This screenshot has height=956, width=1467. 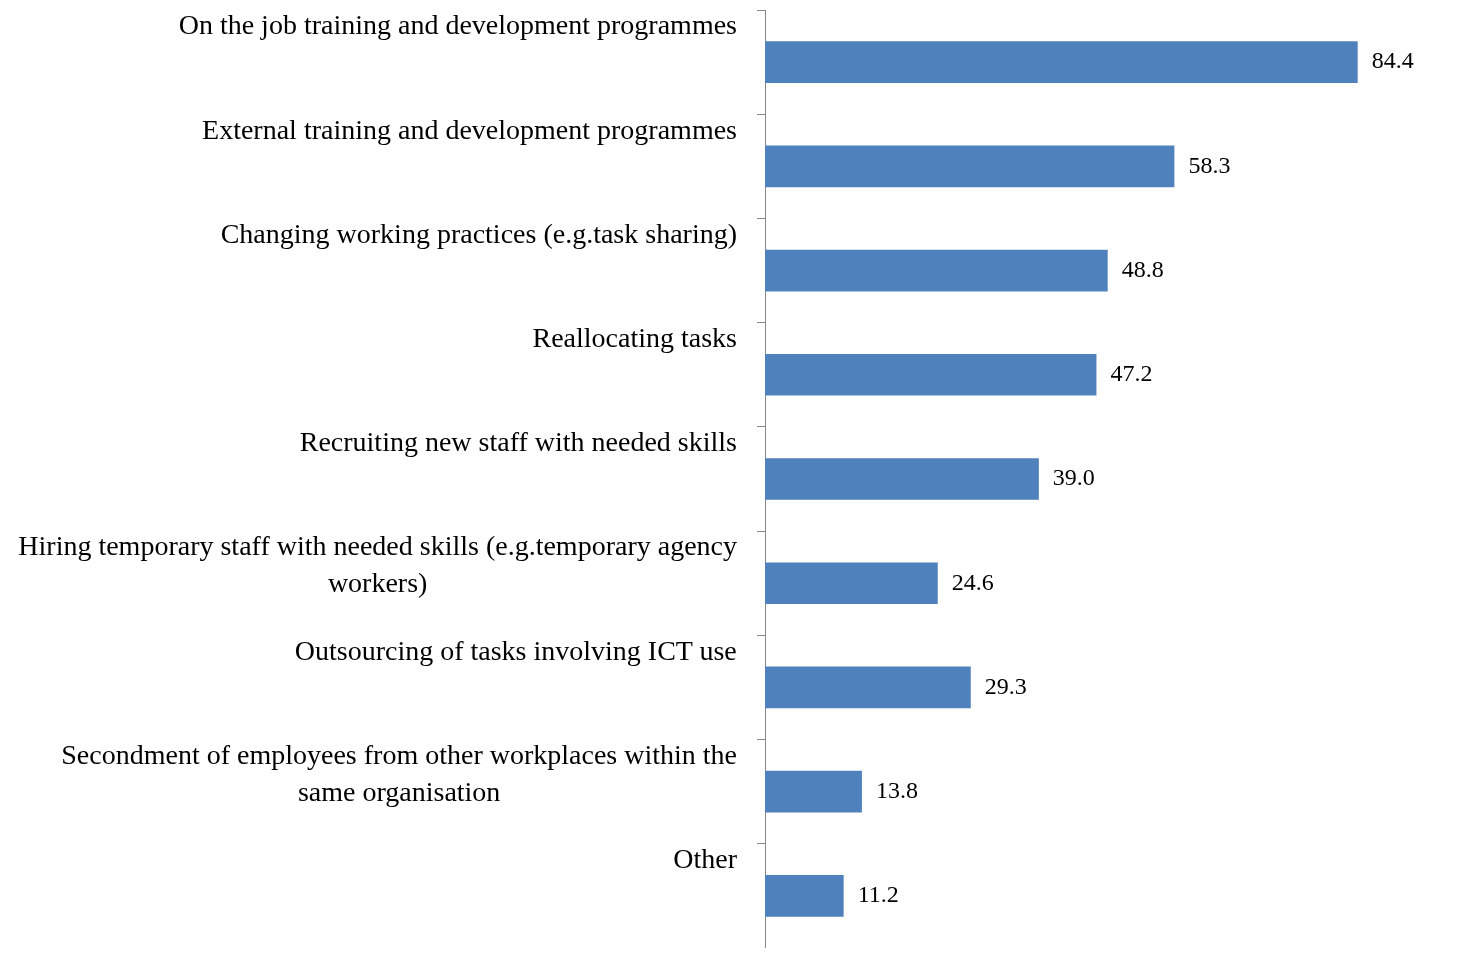 What do you see at coordinates (705, 859) in the screenshot?
I see `y-tick-label: Other` at bounding box center [705, 859].